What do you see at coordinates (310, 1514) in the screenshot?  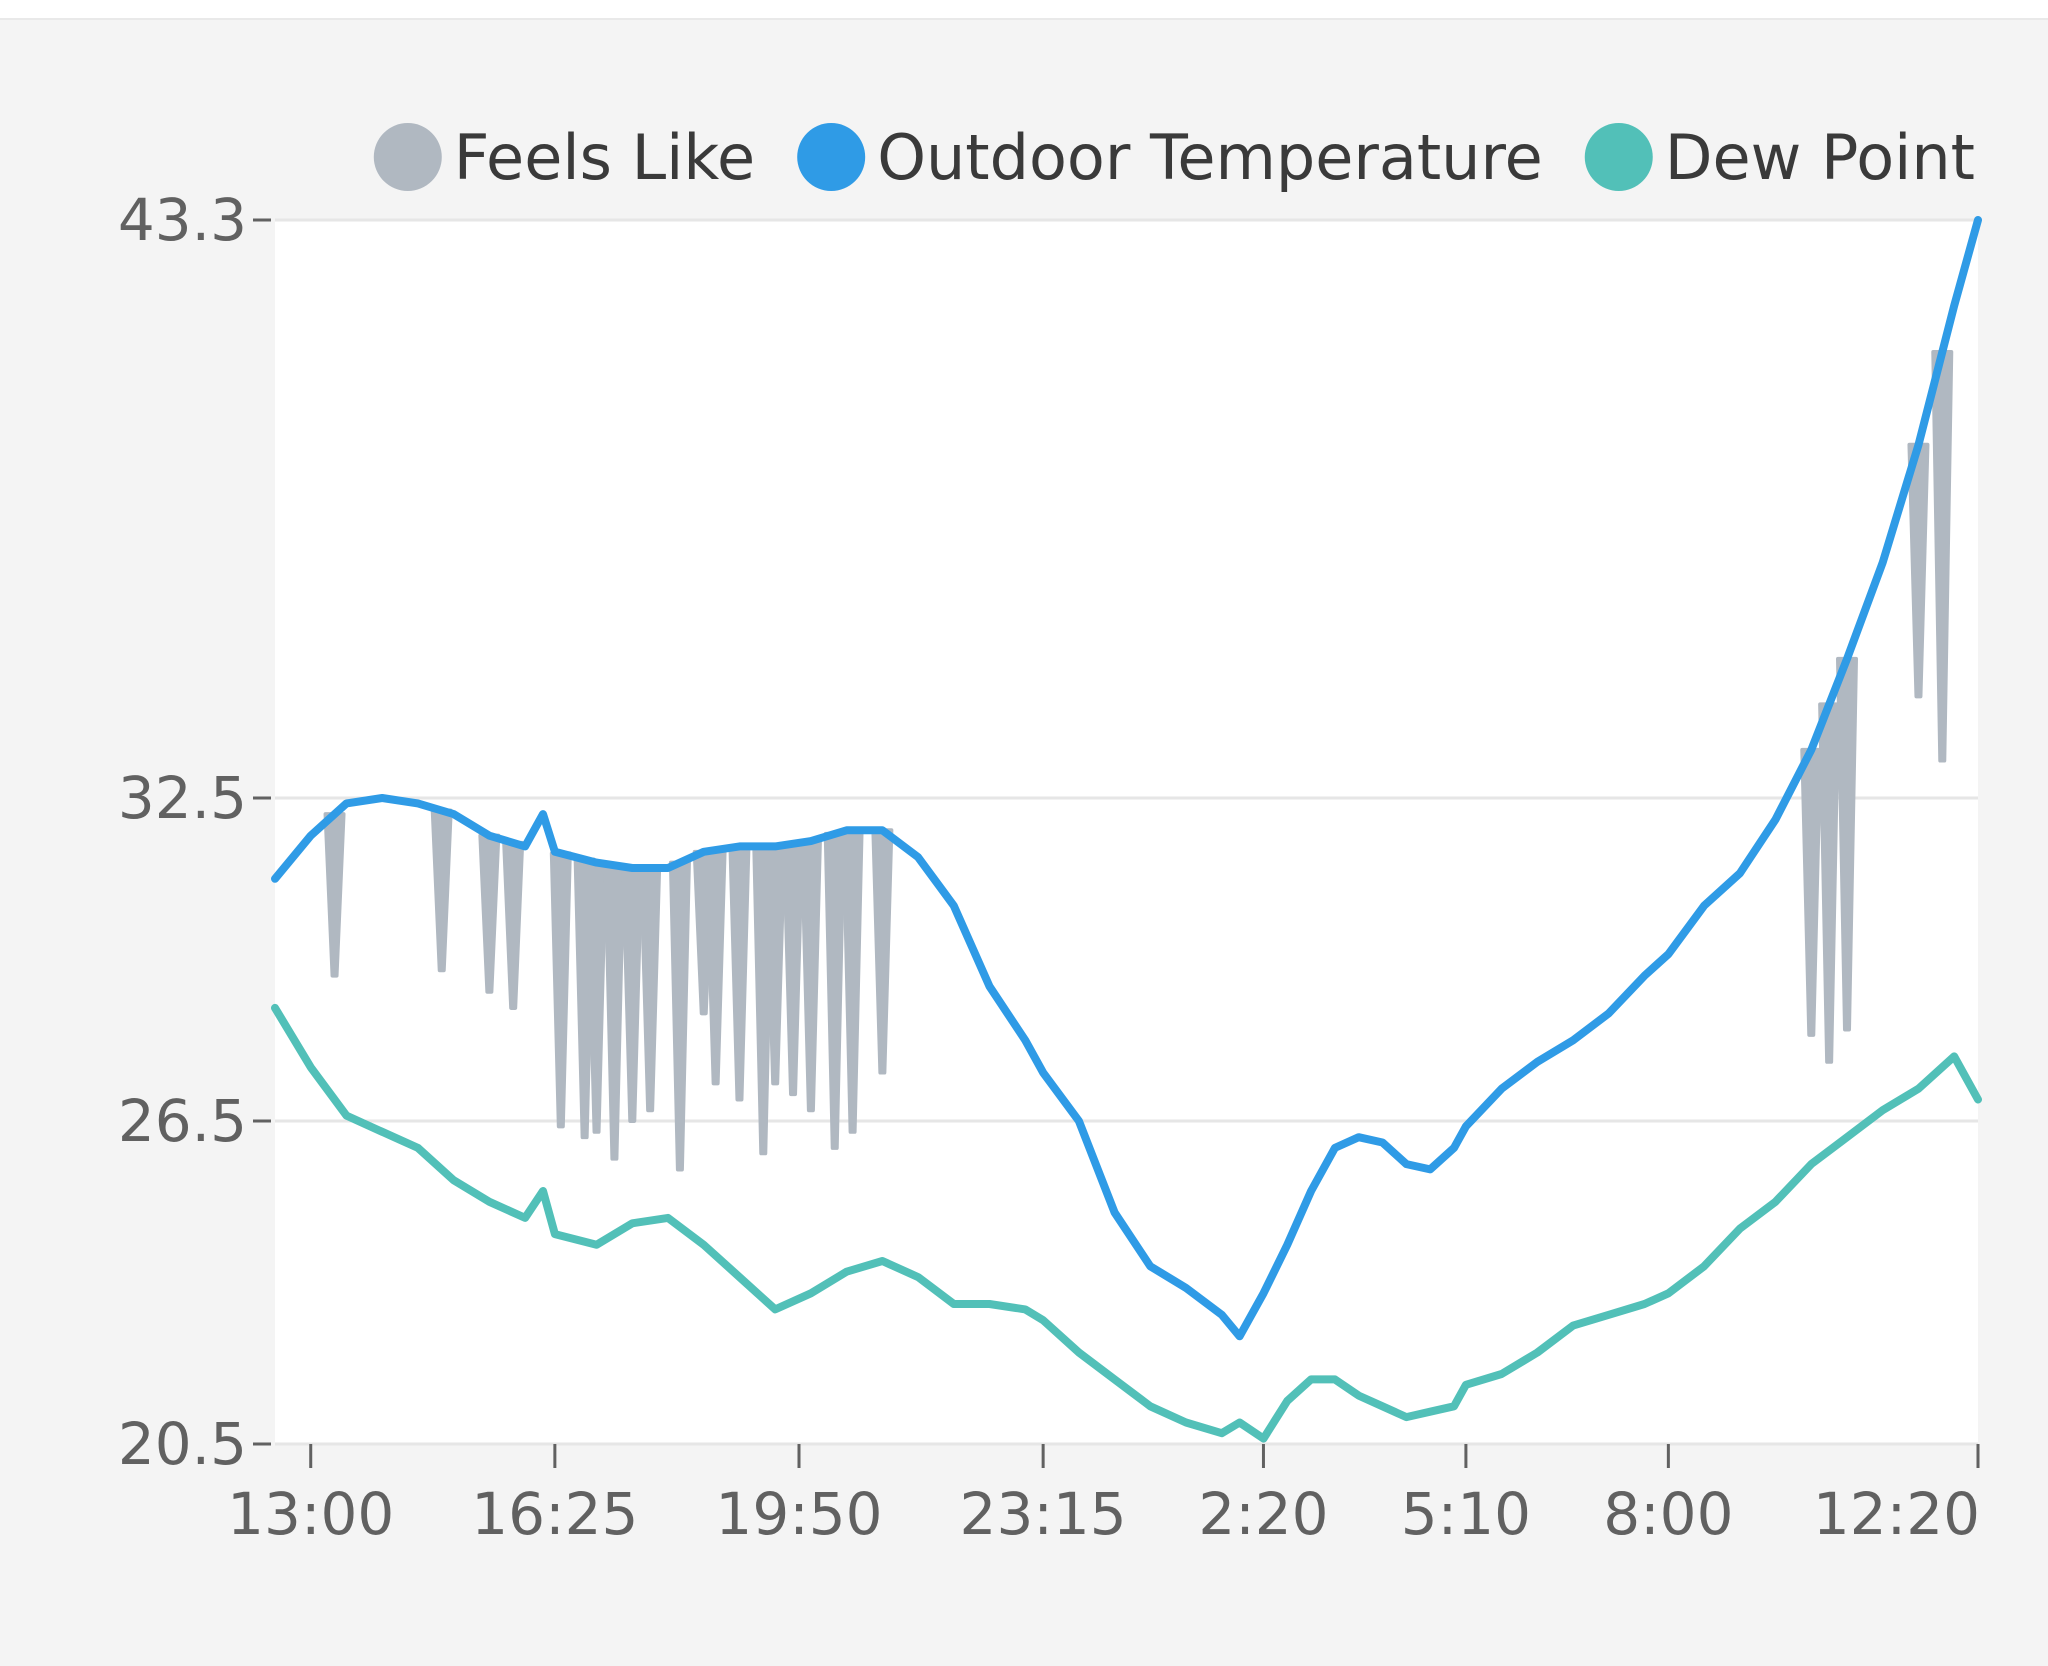 I see `x-tick-label: 13:00` at bounding box center [310, 1514].